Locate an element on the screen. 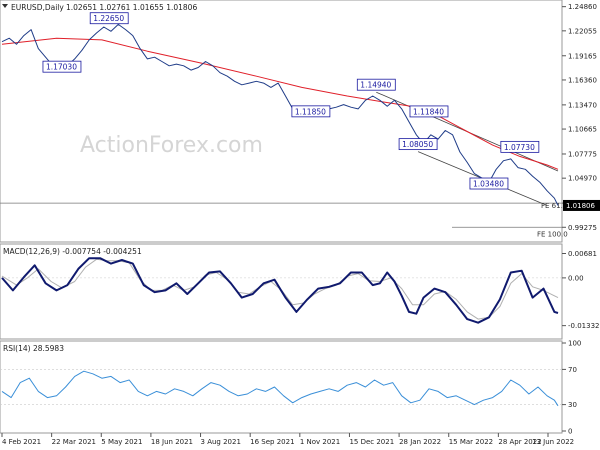  current-price-box is located at coordinates (581, 205).